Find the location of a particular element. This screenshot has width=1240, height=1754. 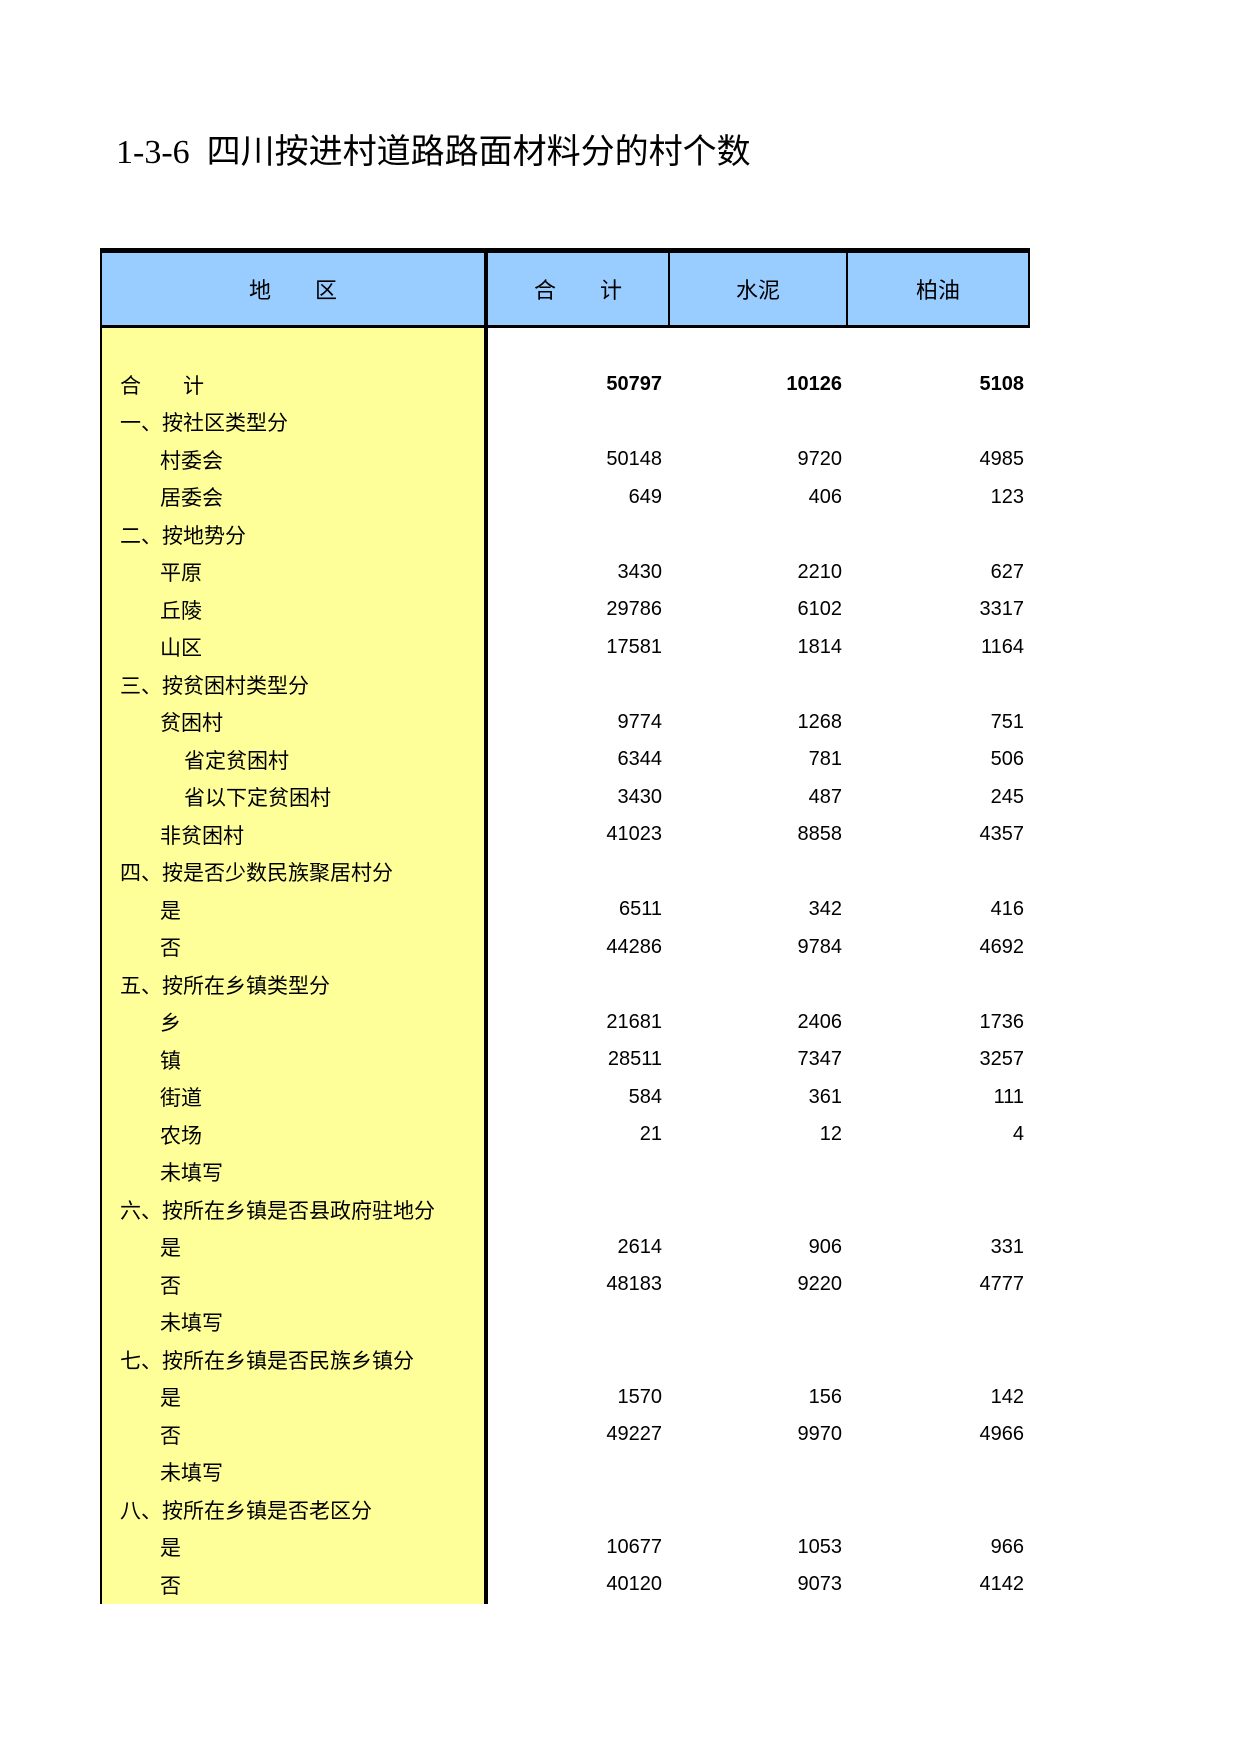

row-label: 一、按社区类型分 is located at coordinates (294, 422).